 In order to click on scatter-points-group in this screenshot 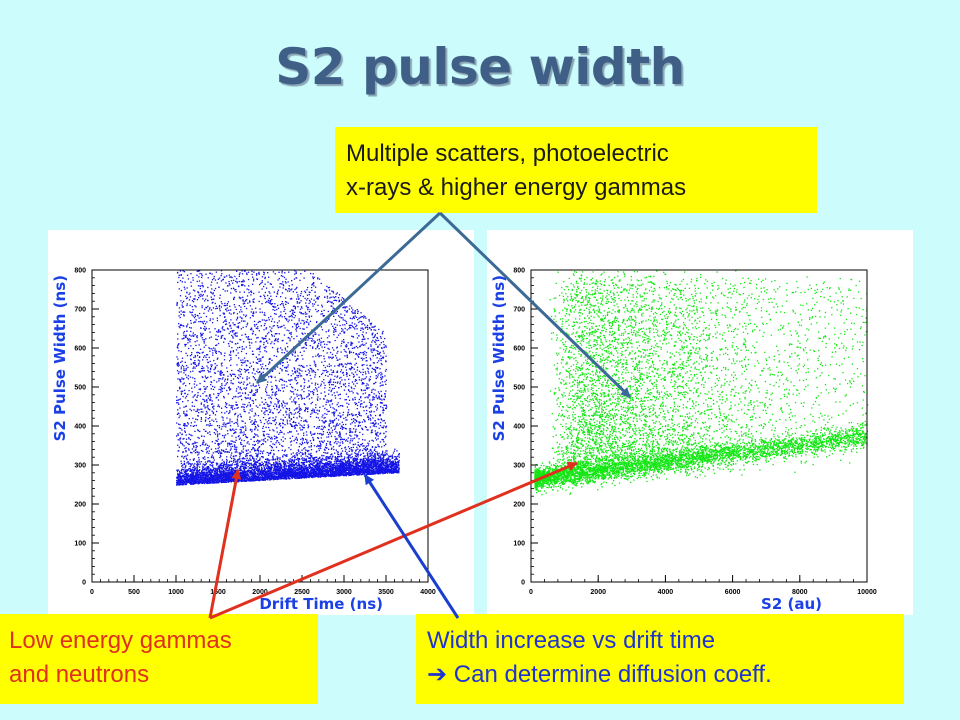, I will do `click(288, 378)`.